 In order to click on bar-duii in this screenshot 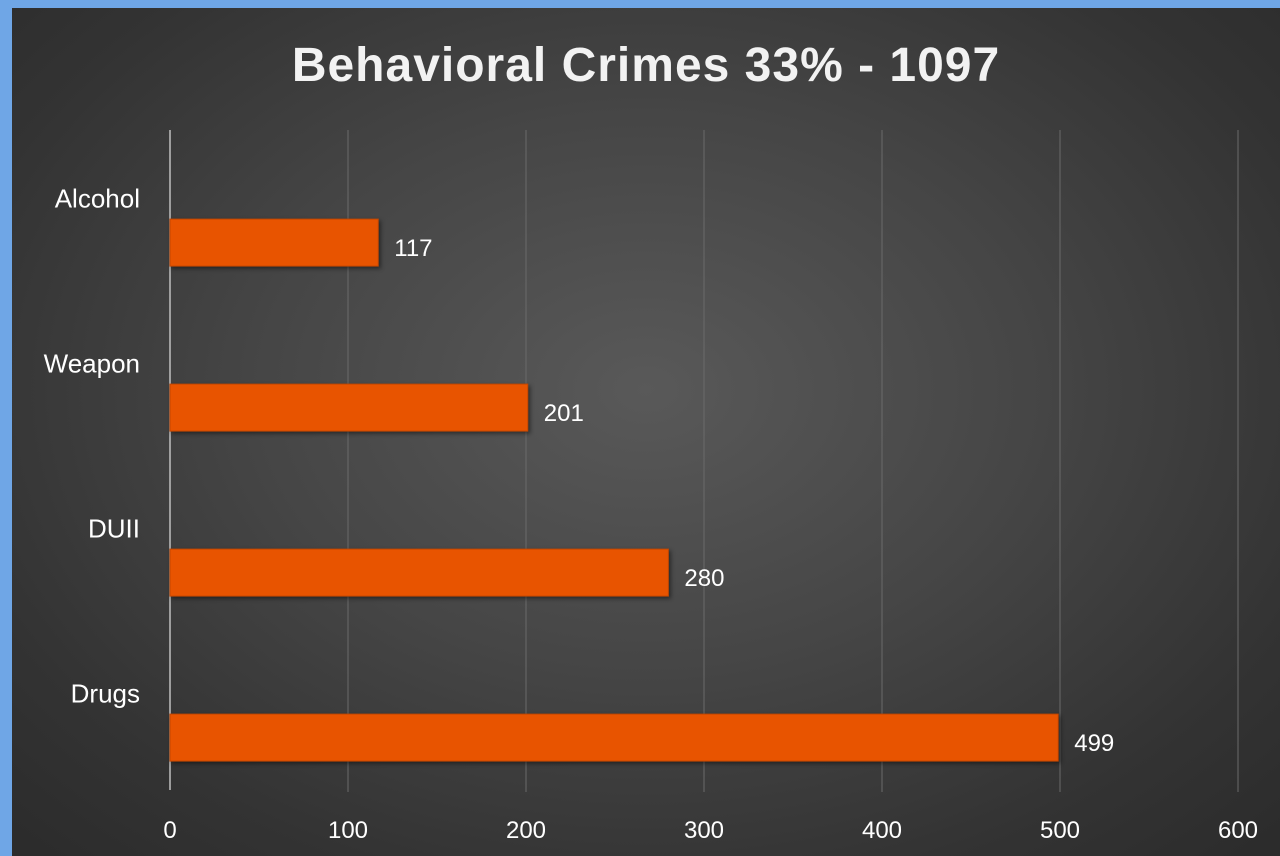, I will do `click(419, 572)`.